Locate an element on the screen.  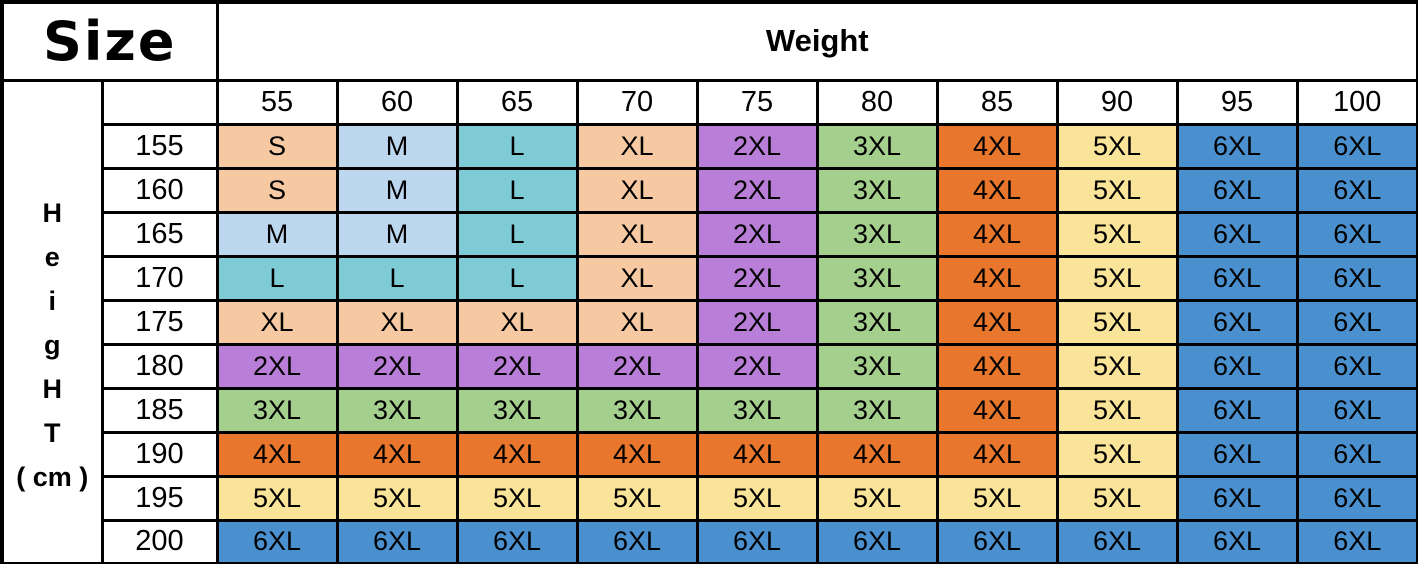
weight-axis-title: Weight is located at coordinates (816, 41).